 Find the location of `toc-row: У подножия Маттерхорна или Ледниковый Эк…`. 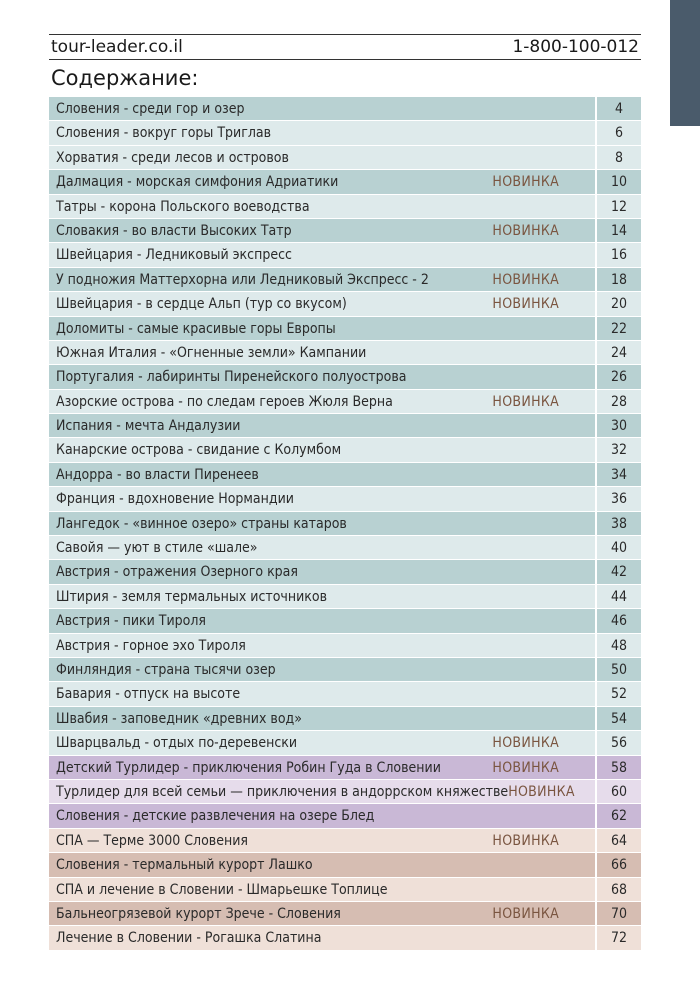

toc-row: У подножия Маттерхорна или Ледниковый Эк… is located at coordinates (345, 280).